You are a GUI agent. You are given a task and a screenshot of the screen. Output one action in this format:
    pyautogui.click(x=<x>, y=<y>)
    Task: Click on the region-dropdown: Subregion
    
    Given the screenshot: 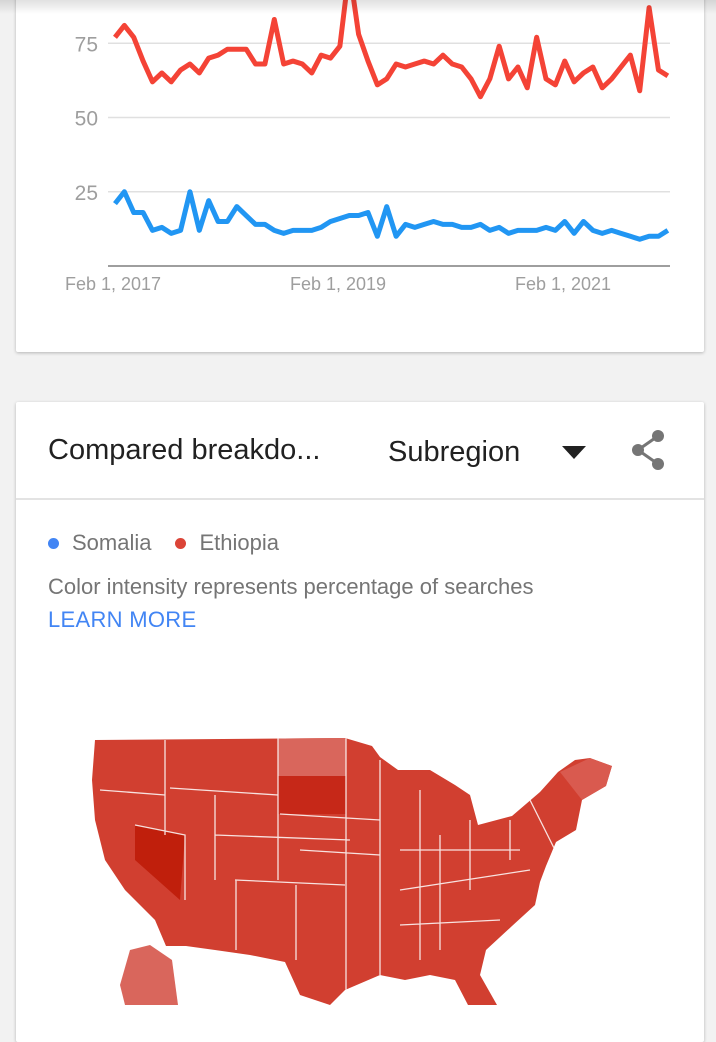 What is the action you would take?
    pyautogui.click(x=454, y=452)
    